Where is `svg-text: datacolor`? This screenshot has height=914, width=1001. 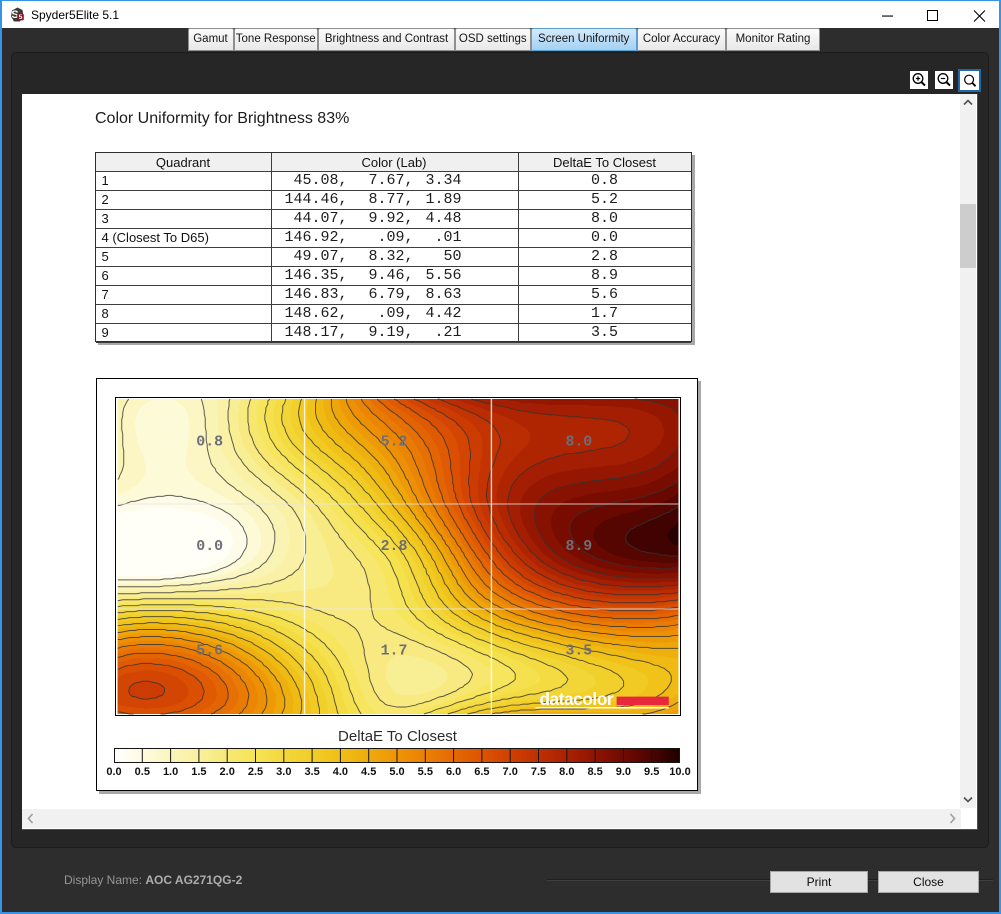
svg-text: datacolor is located at coordinates (576, 699).